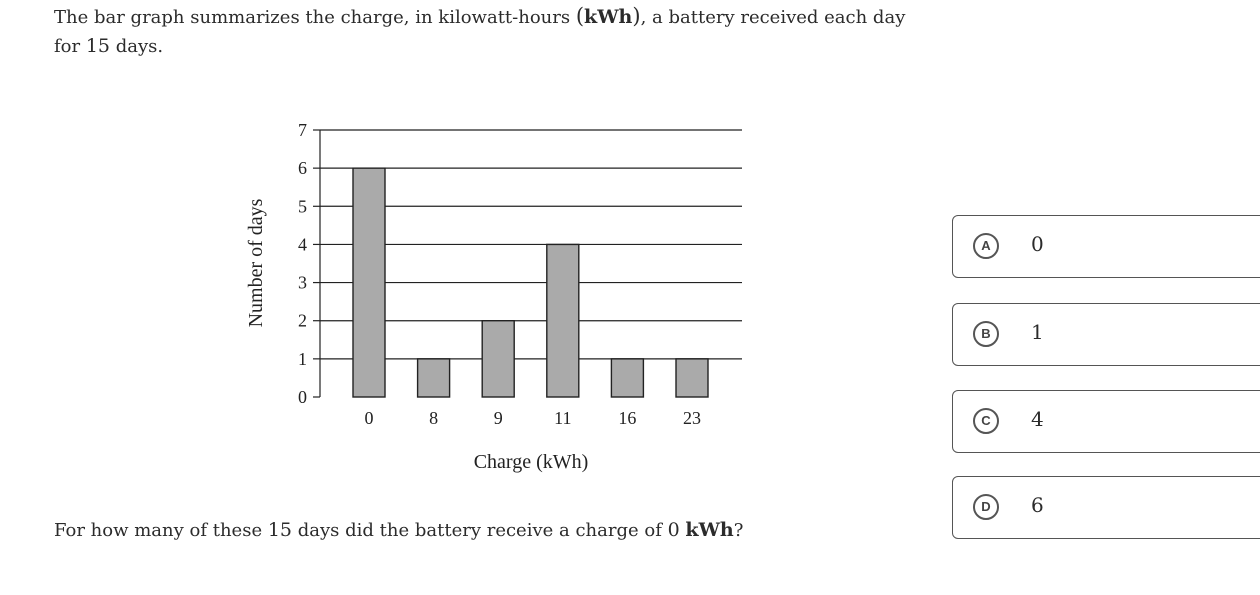  Describe the element at coordinates (280, 530) in the screenshot. I see `question-days: 15` at that location.